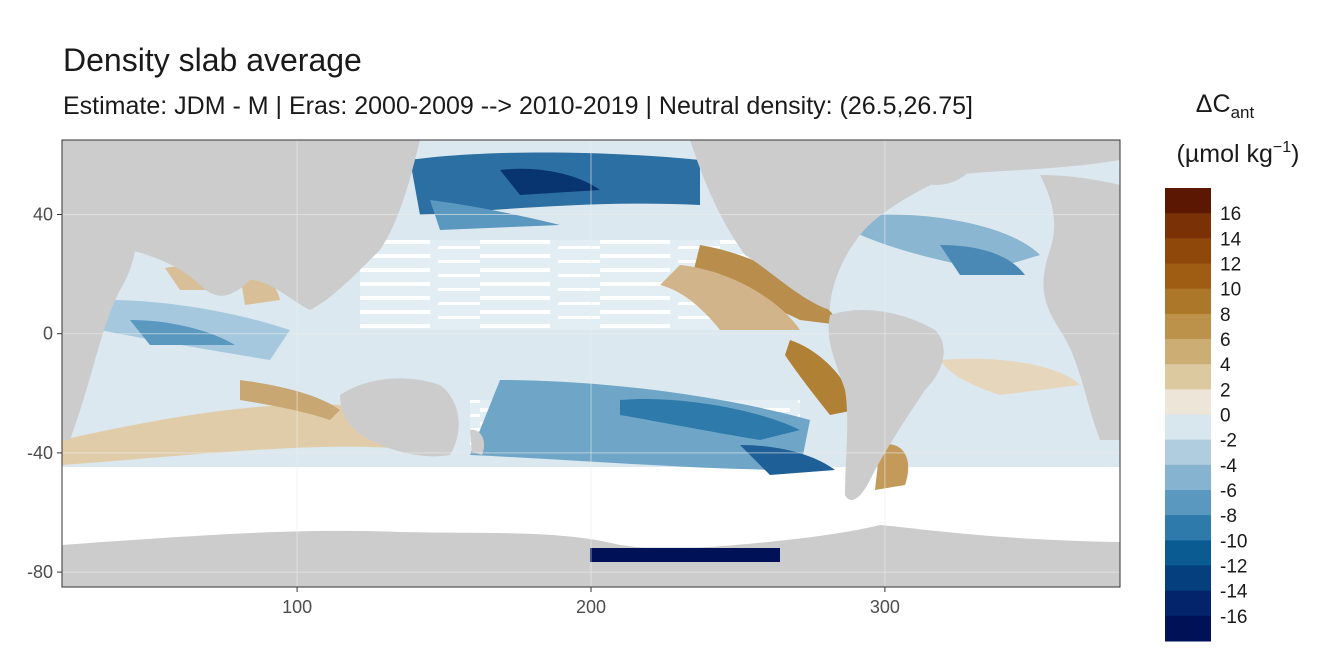 This screenshot has height=672, width=1344. What do you see at coordinates (399, 417) in the screenshot?
I see `land-australia` at bounding box center [399, 417].